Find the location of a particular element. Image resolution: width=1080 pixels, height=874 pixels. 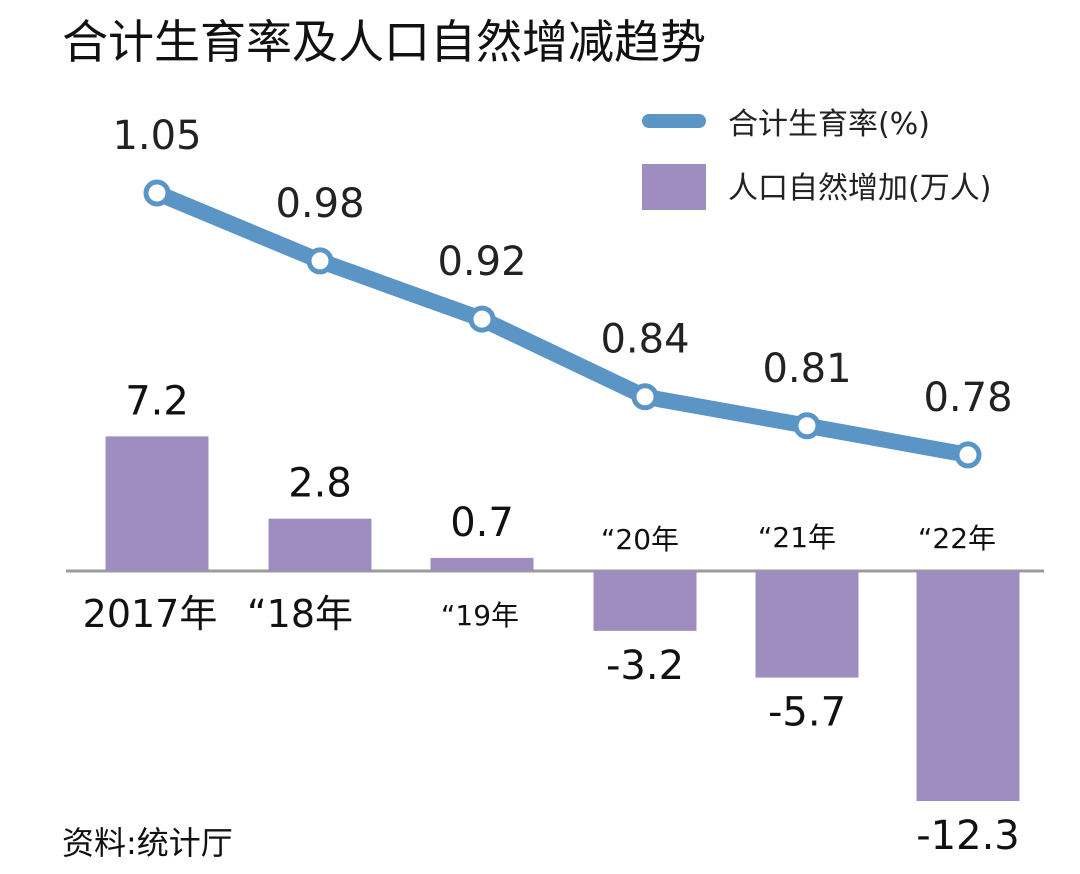

legend-bar-label: 人口自然增加(万人) is located at coordinates (859, 188).